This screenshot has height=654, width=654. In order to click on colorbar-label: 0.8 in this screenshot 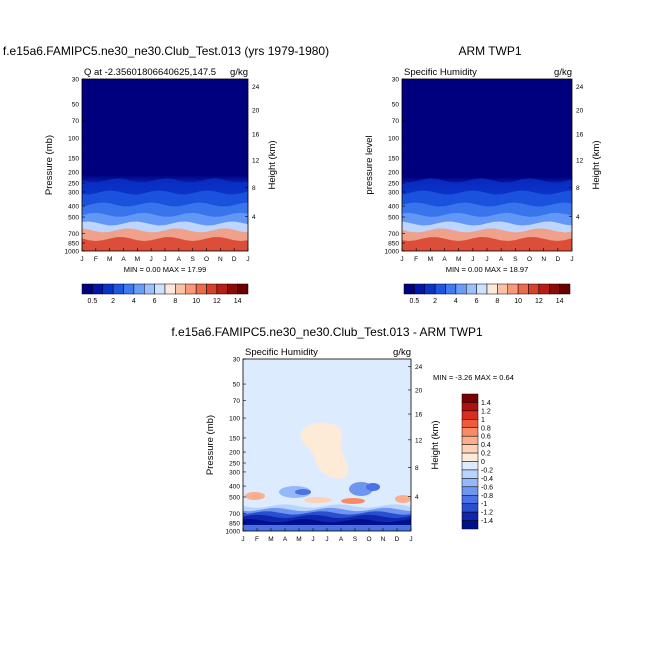, I will do `click(486, 428)`.